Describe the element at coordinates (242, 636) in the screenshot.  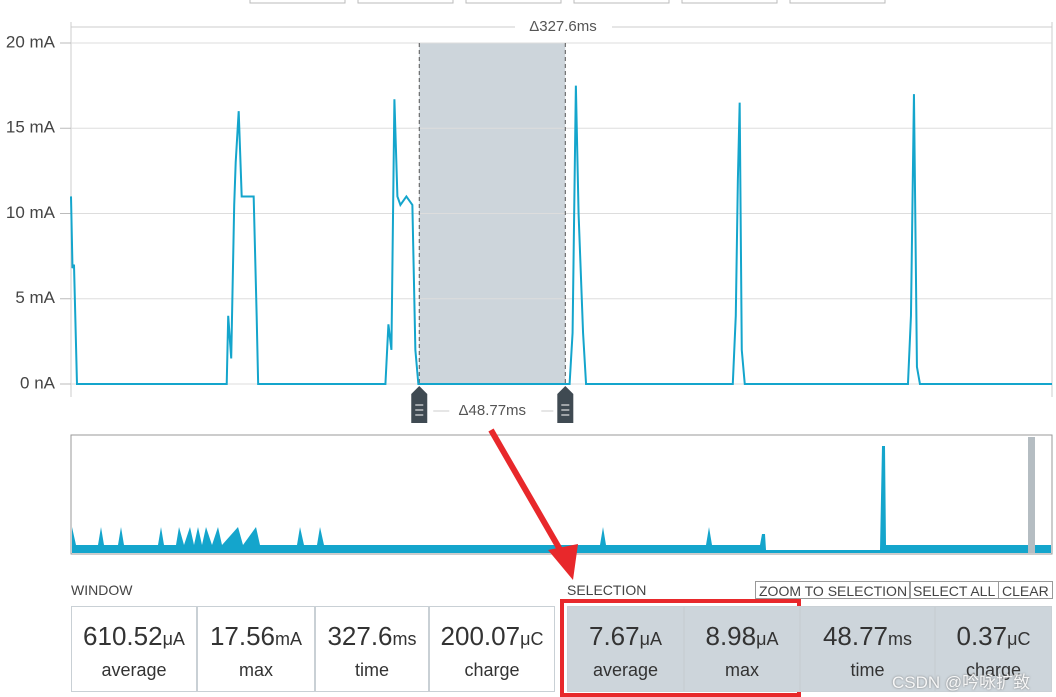
I see `stat-number: 17.56` at that location.